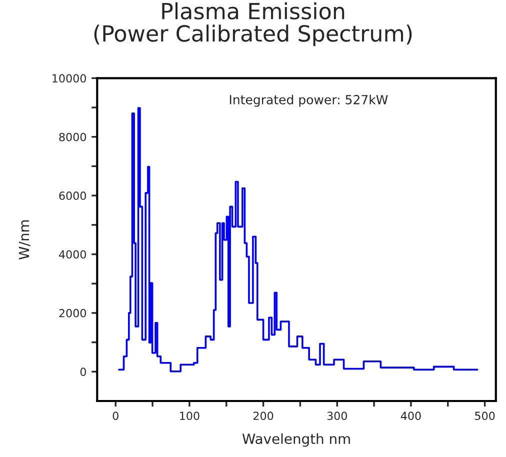  What do you see at coordinates (337, 416) in the screenshot?
I see `x-tick-label: 300` at bounding box center [337, 416].